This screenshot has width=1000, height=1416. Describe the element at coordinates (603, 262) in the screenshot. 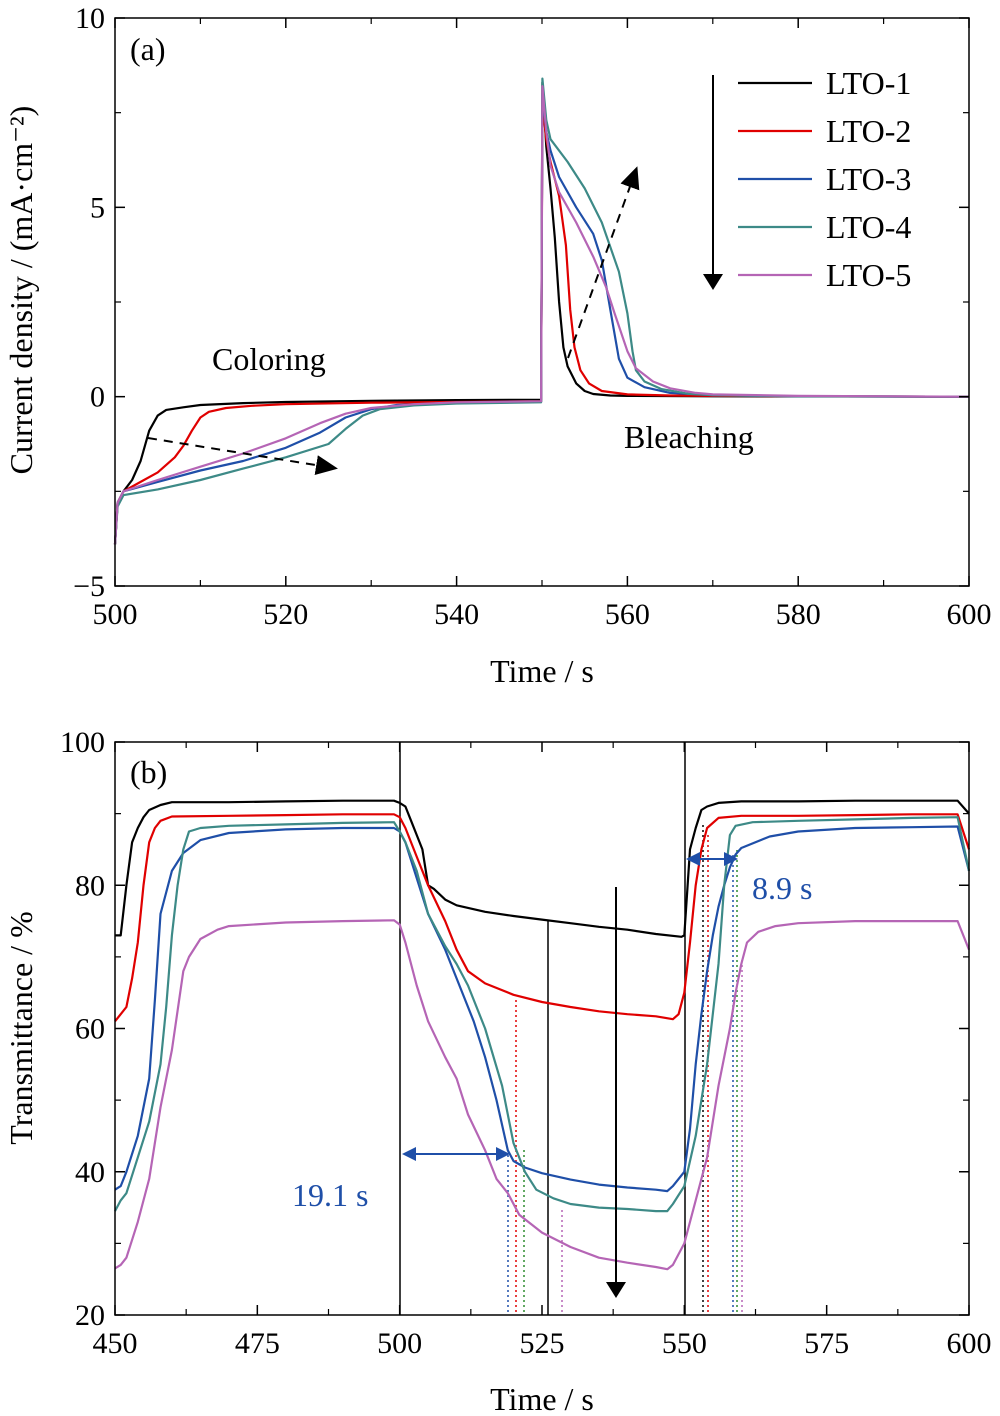

I see `bleaching-trend-arrow` at that location.